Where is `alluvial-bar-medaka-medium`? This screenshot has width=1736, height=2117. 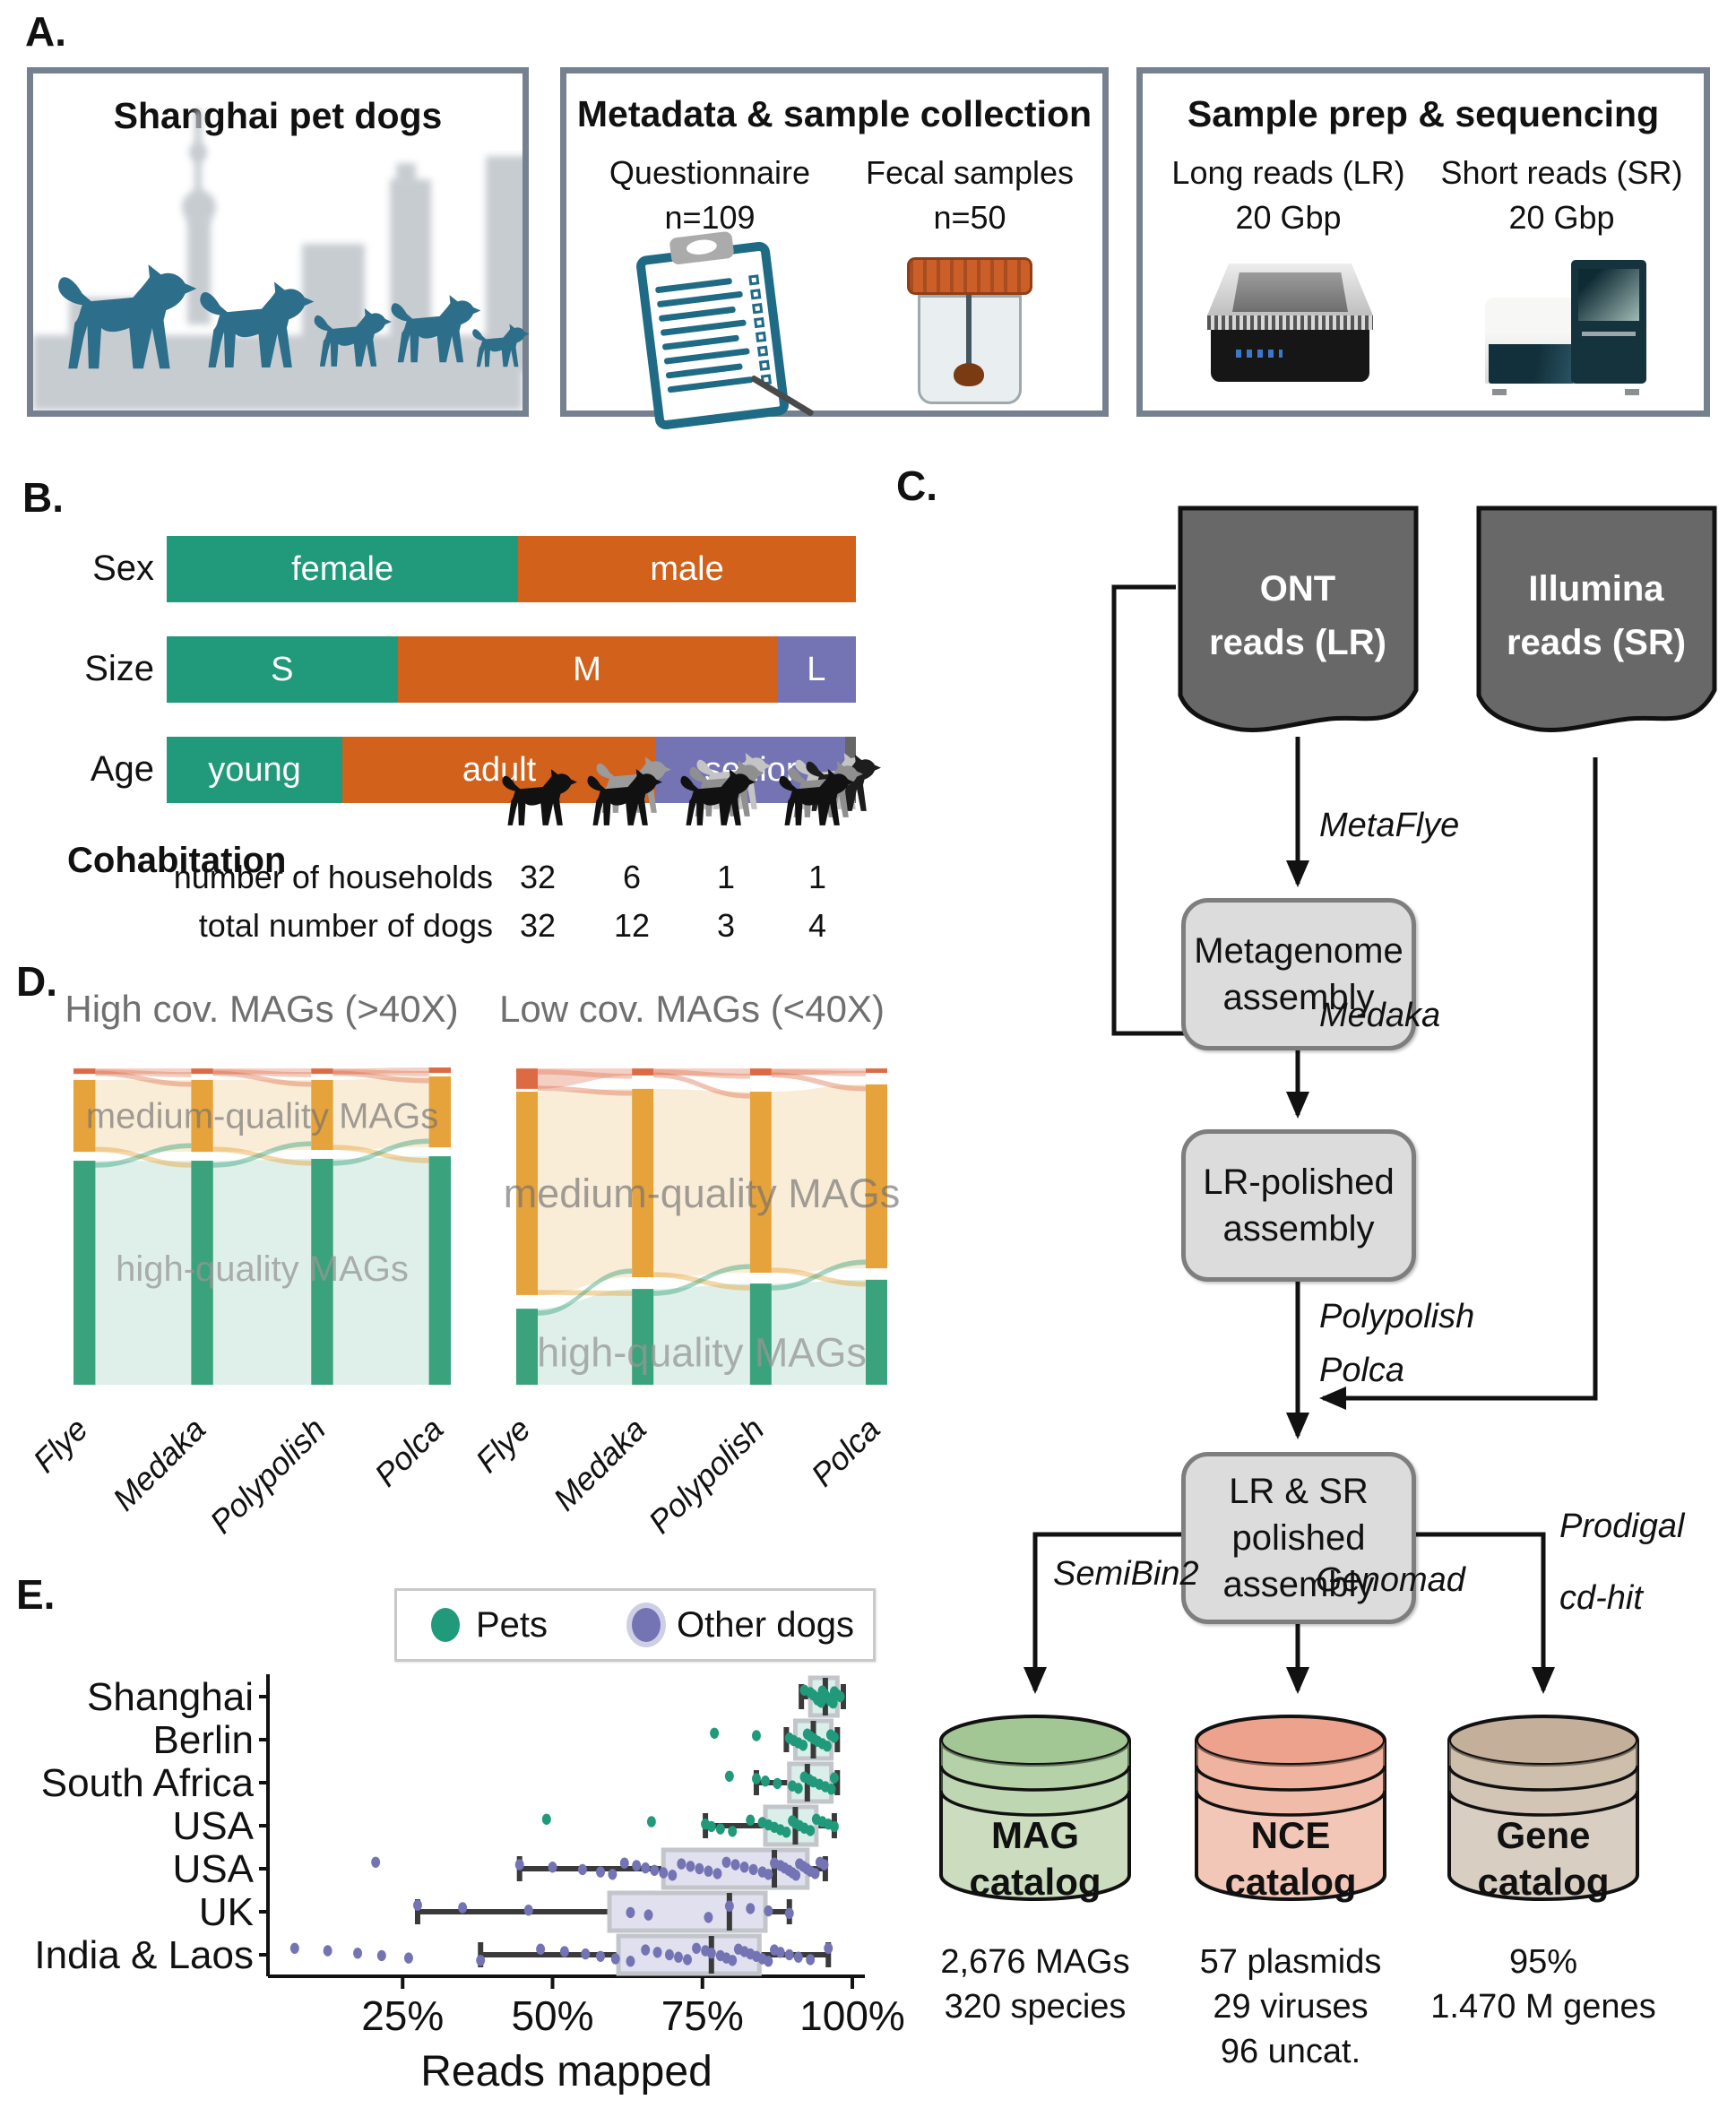 alluvial-bar-medaka-medium is located at coordinates (202, 1116).